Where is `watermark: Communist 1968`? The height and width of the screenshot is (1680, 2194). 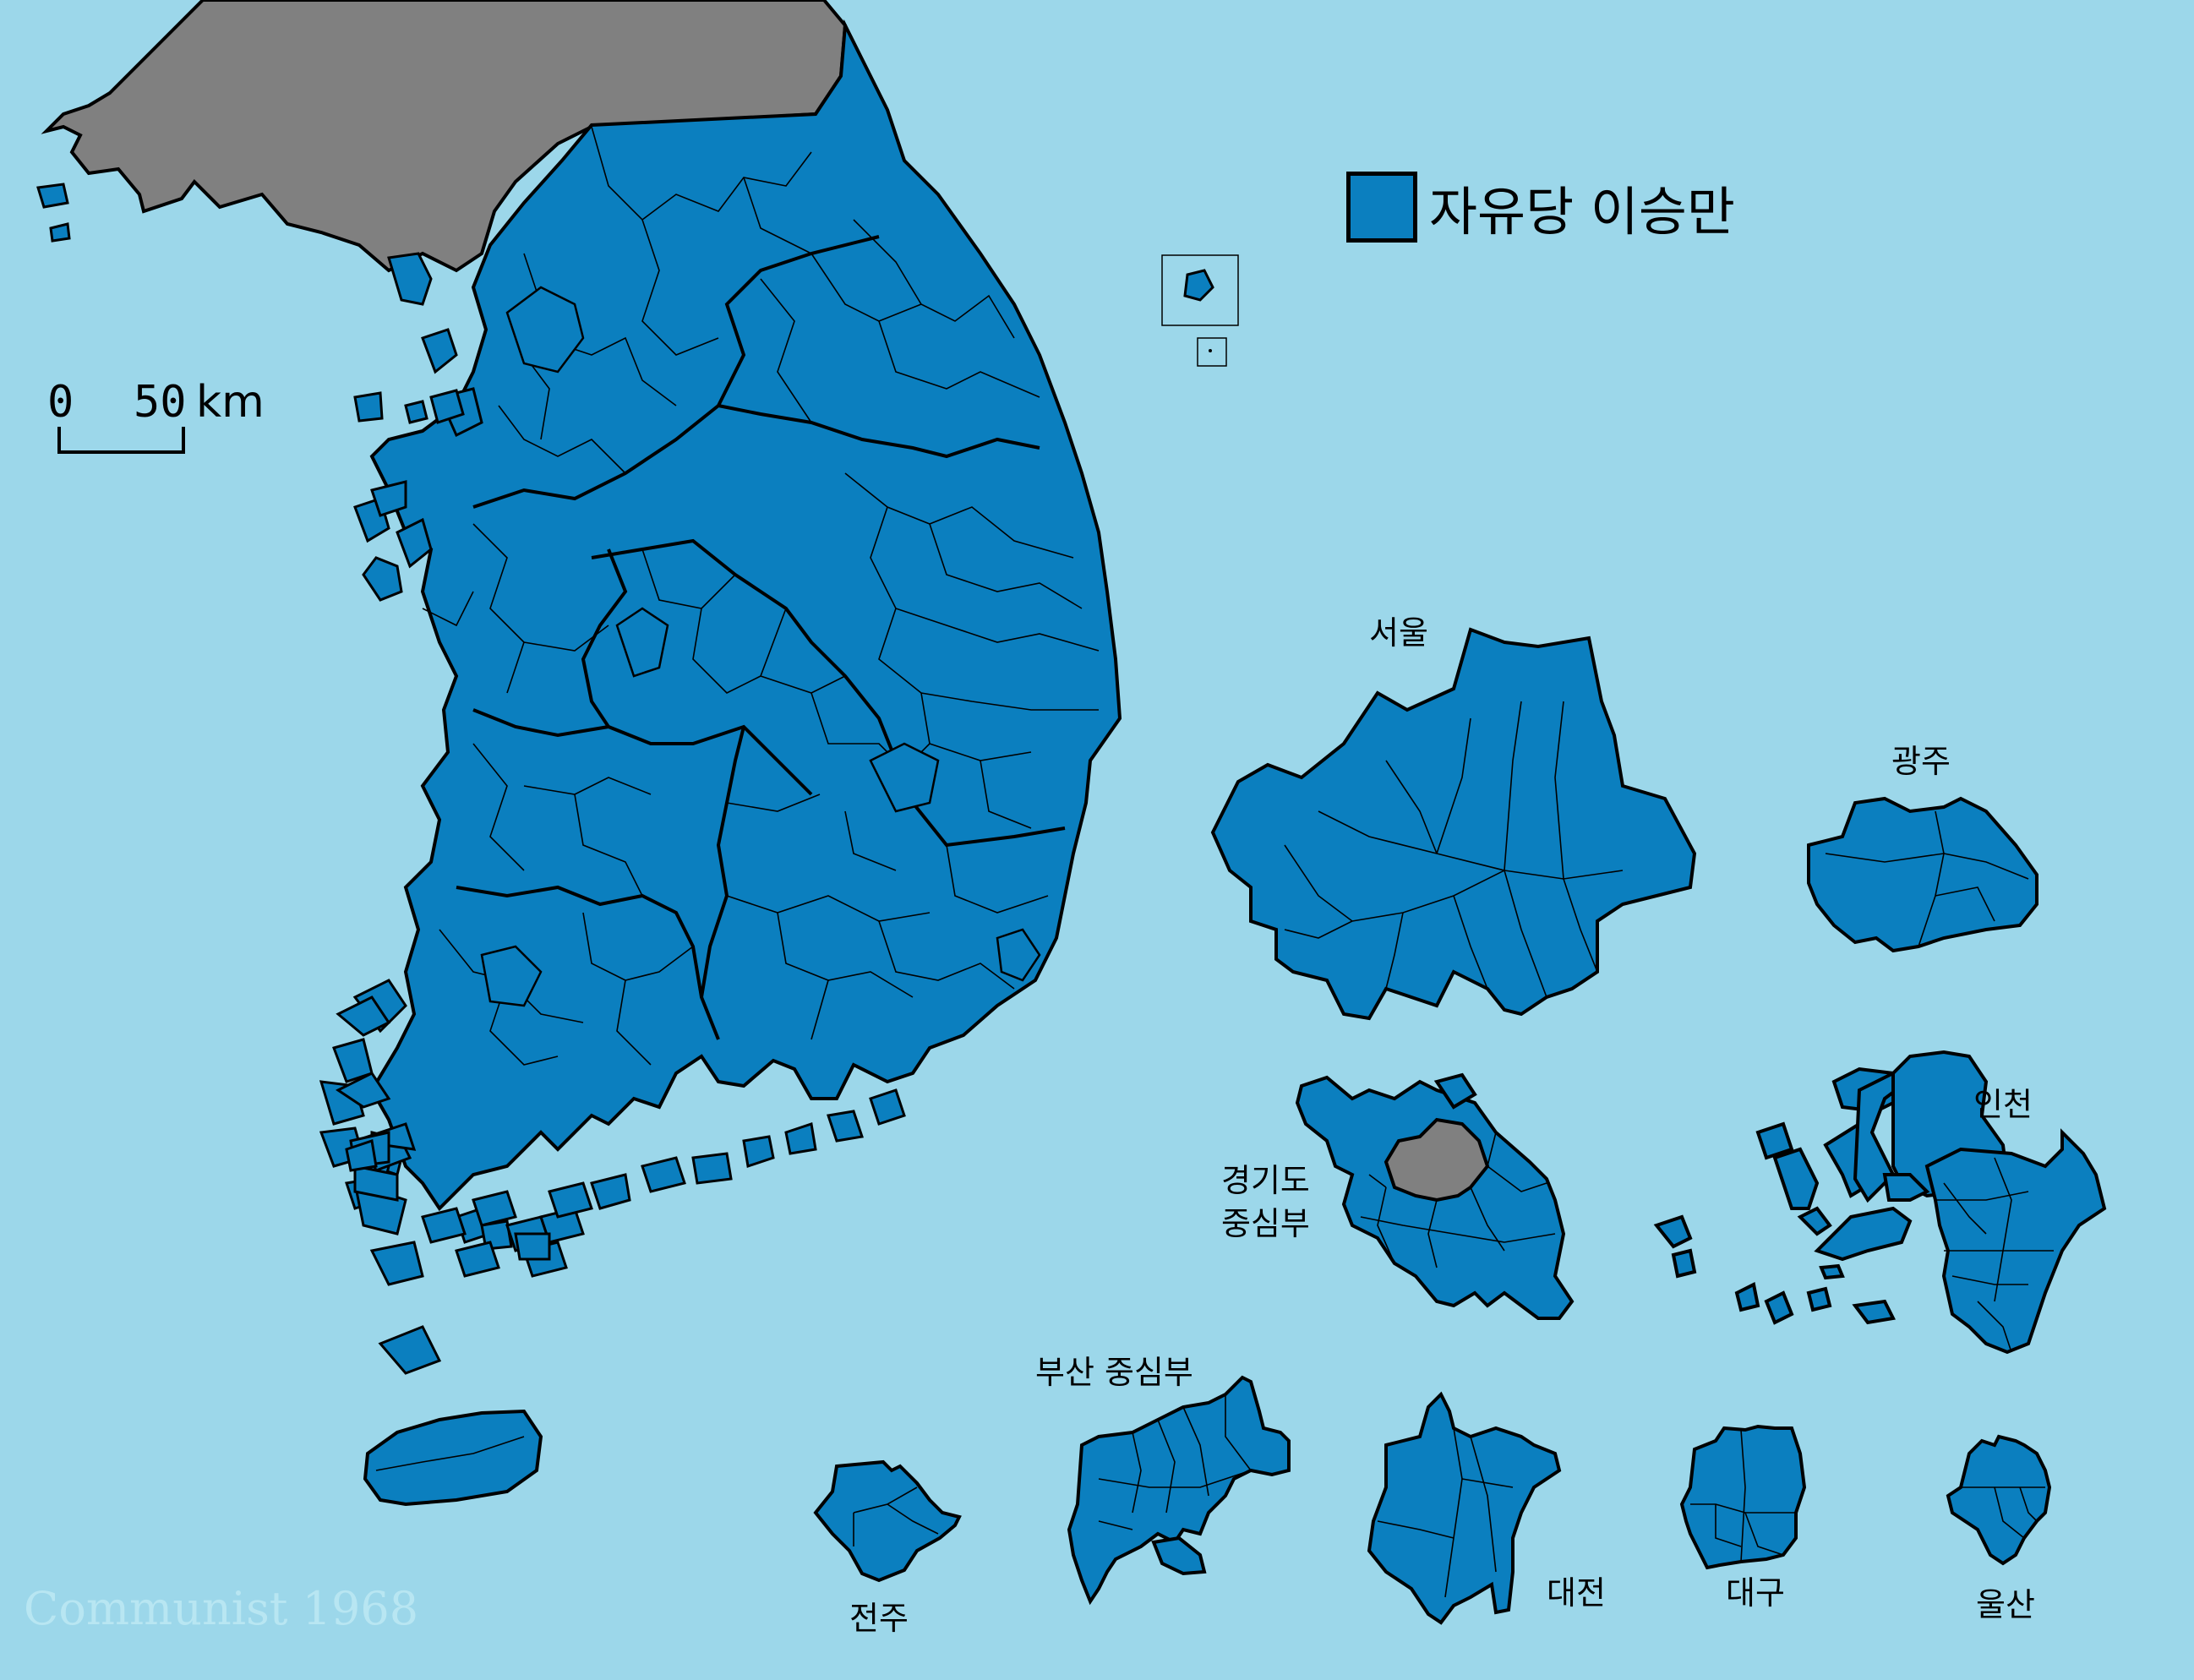 watermark: Communist 1968 is located at coordinates (221, 1608).